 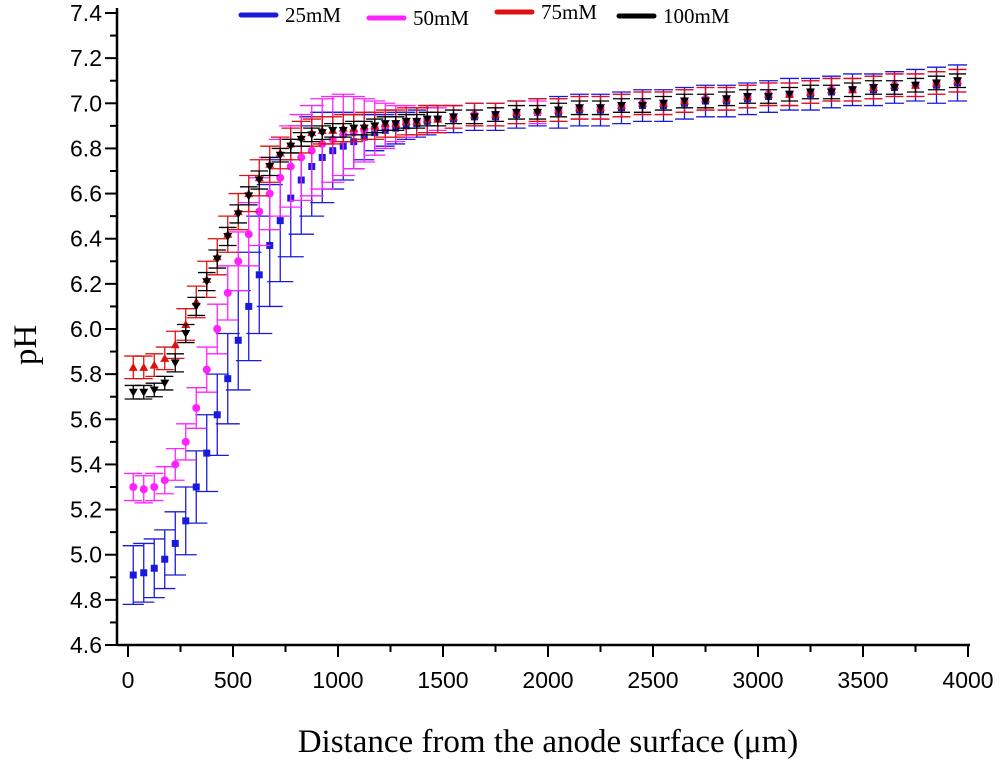 I want to click on x-tick-label: 1000, so click(x=337, y=680).